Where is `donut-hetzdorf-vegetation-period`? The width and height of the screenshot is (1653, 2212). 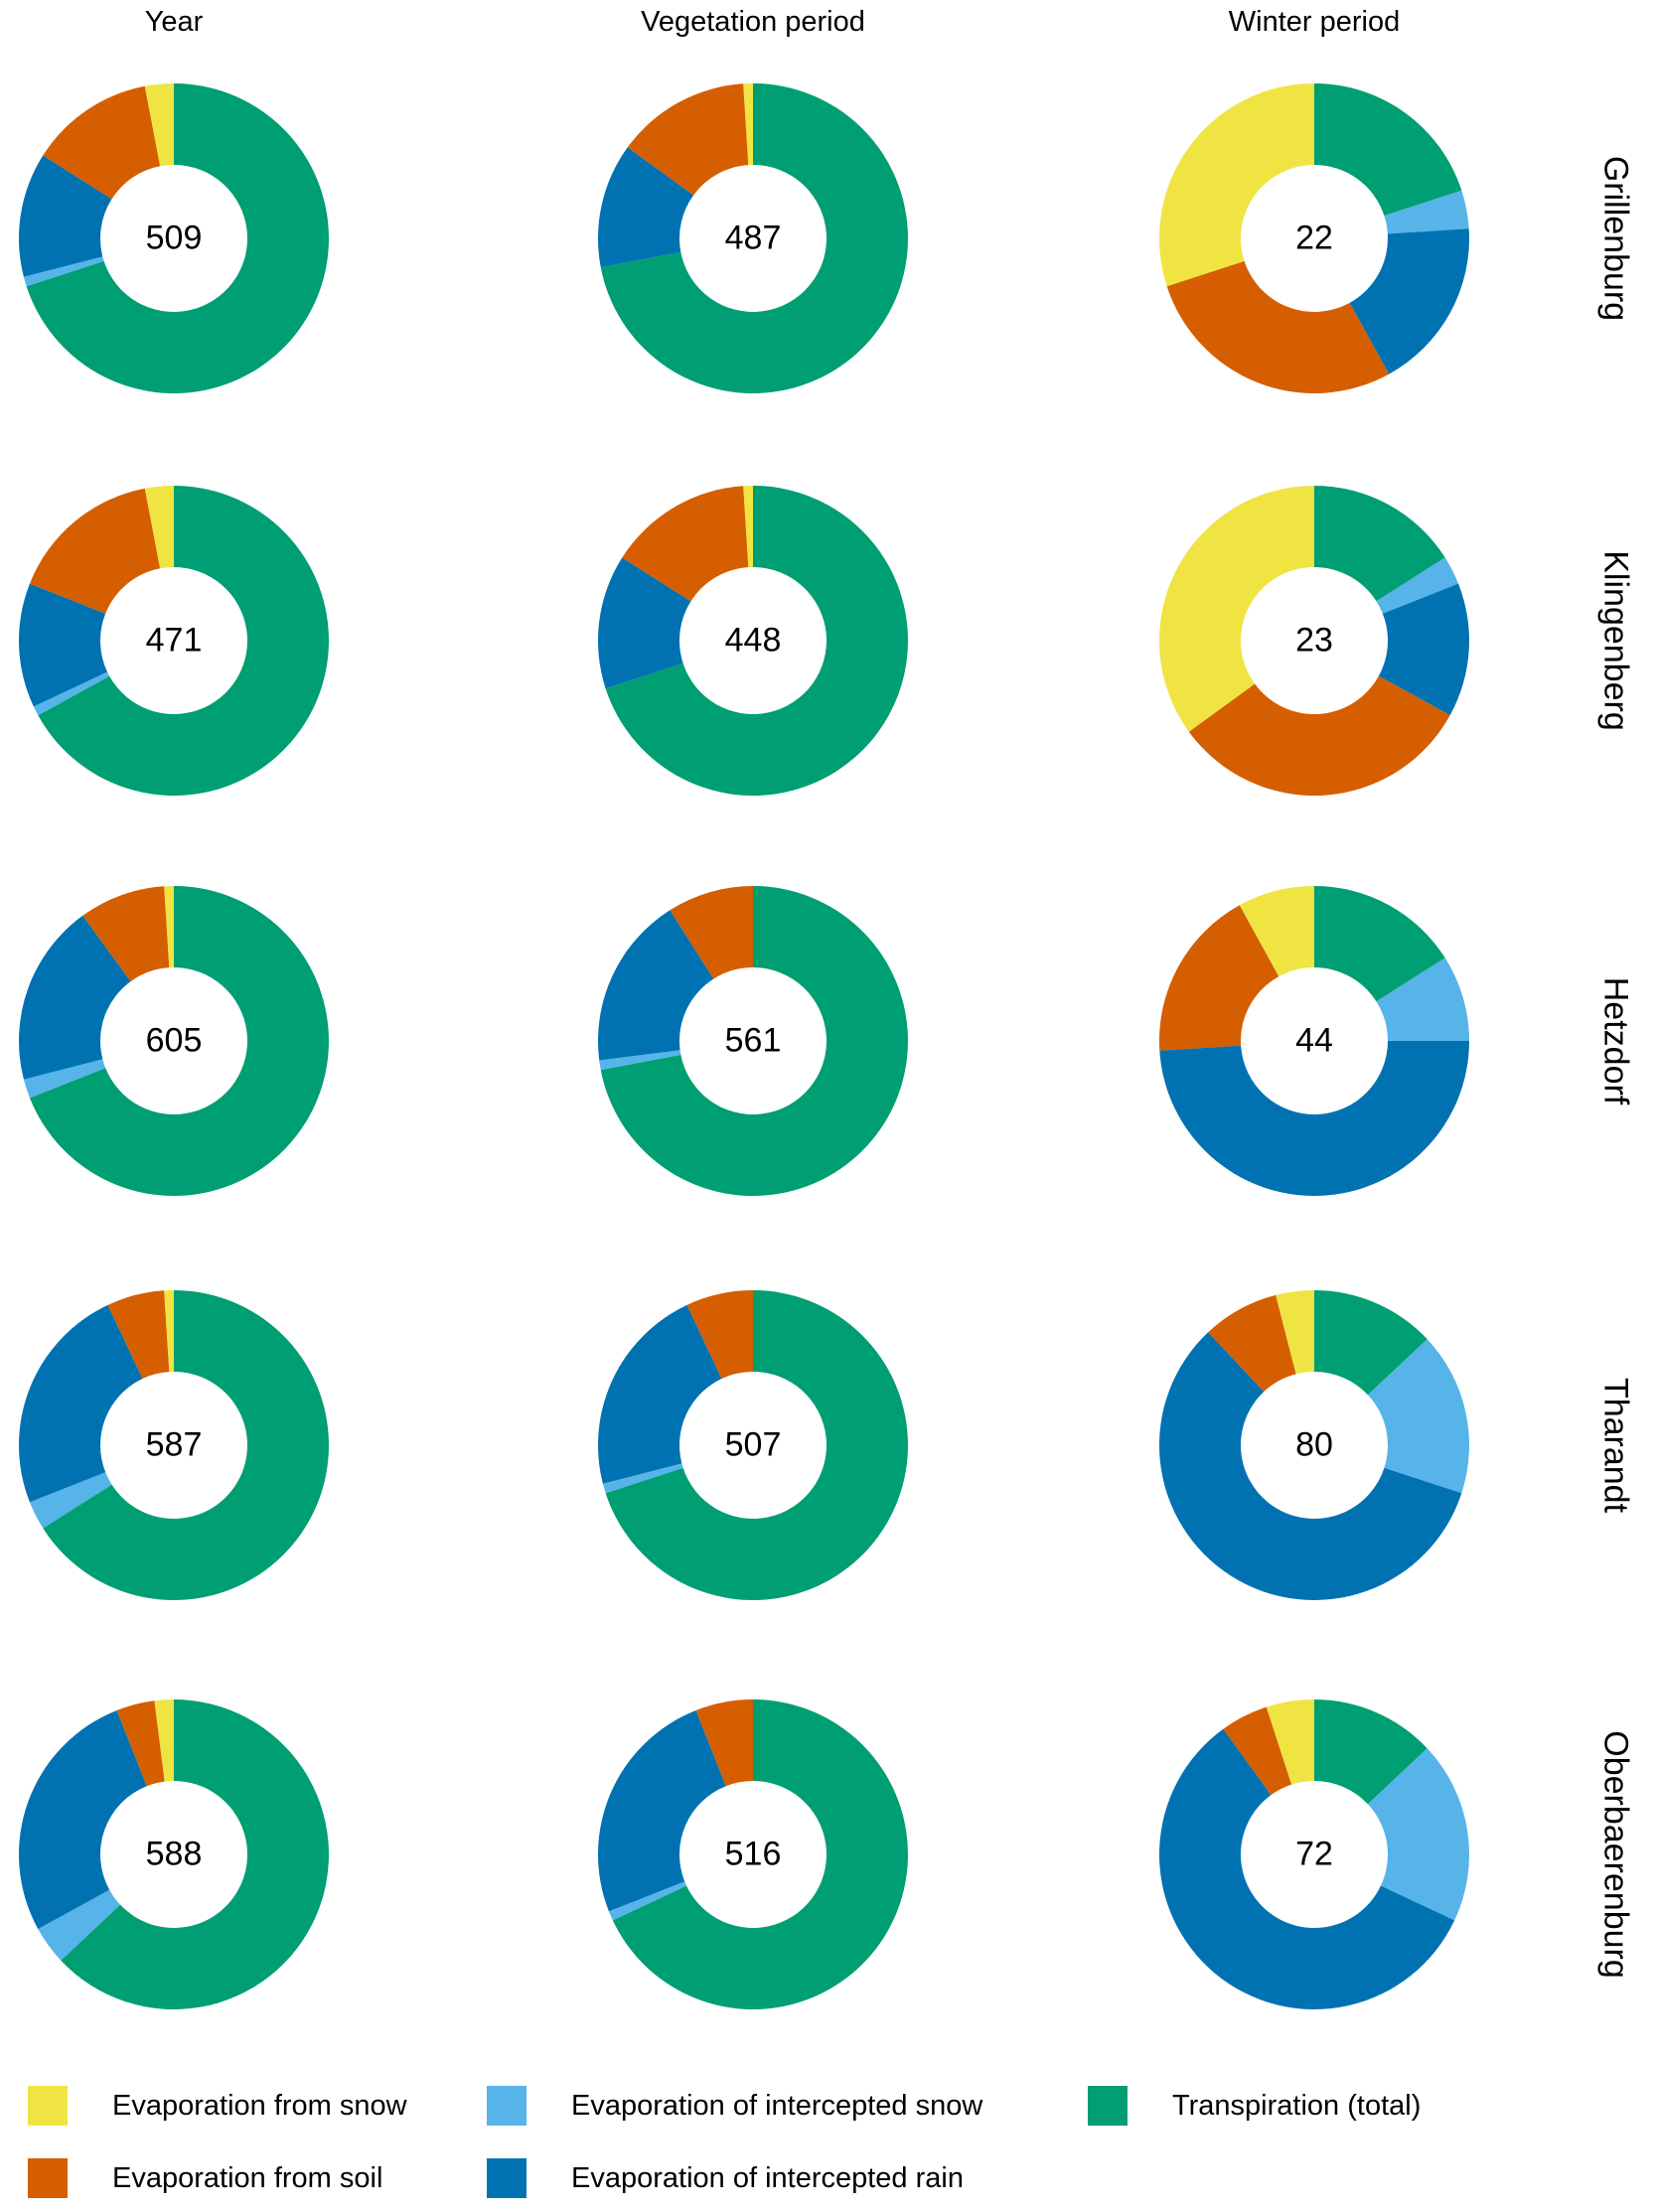
donut-hetzdorf-vegetation-period is located at coordinates (753, 1041).